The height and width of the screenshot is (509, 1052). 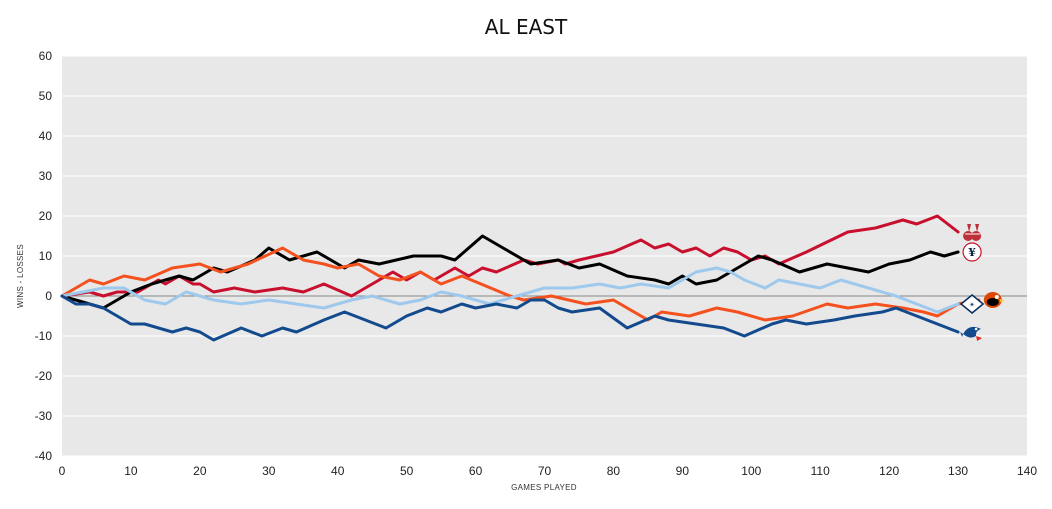 What do you see at coordinates (958, 471) in the screenshot?
I see `x-tick-label: 130` at bounding box center [958, 471].